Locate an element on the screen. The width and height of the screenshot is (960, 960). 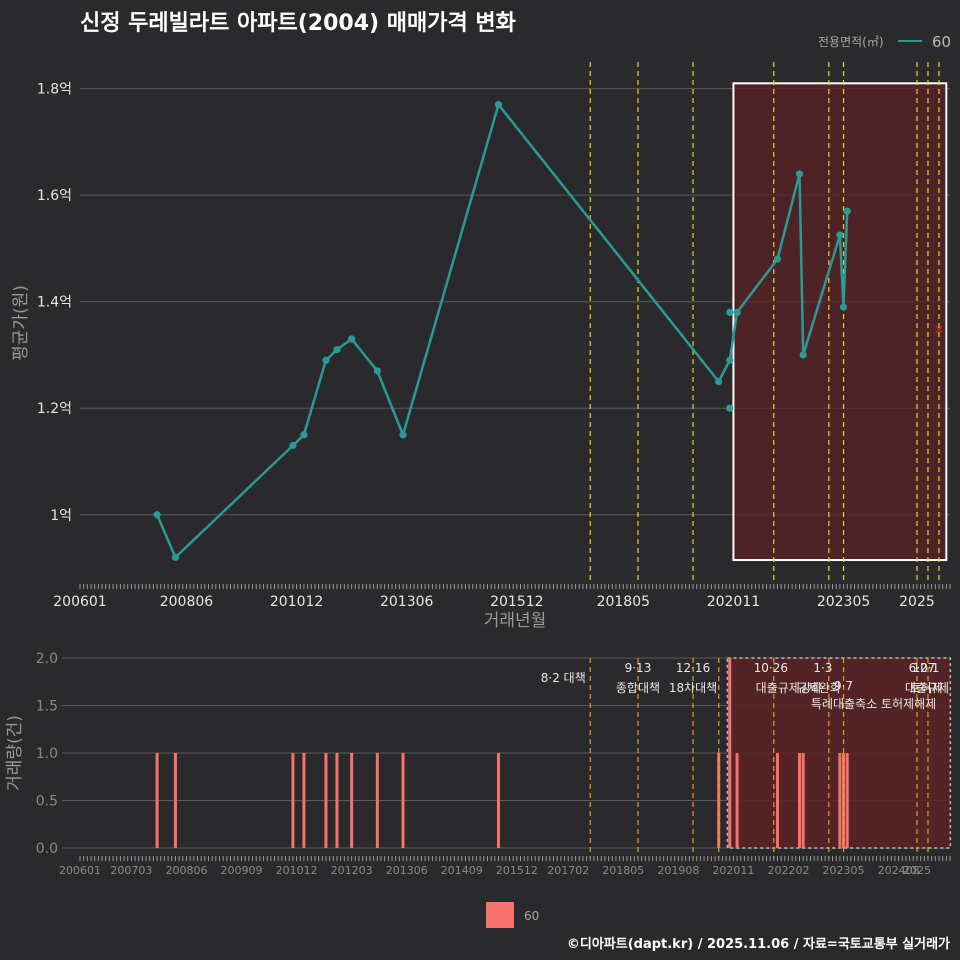
policy-label: 8·2 대책 is located at coordinates (563, 677).